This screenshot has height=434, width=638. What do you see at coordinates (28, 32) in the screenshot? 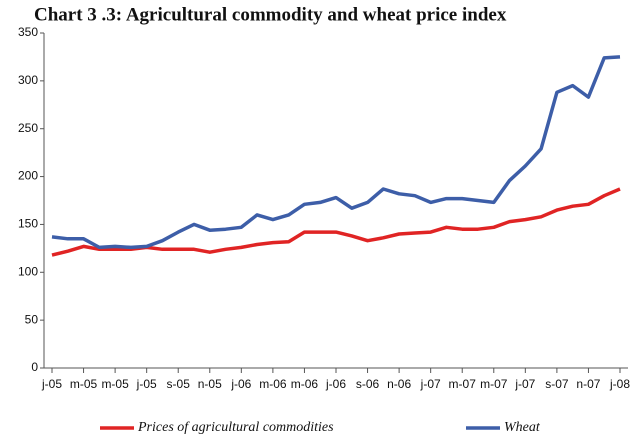
I see `y-tick-label: 350` at bounding box center [28, 32].